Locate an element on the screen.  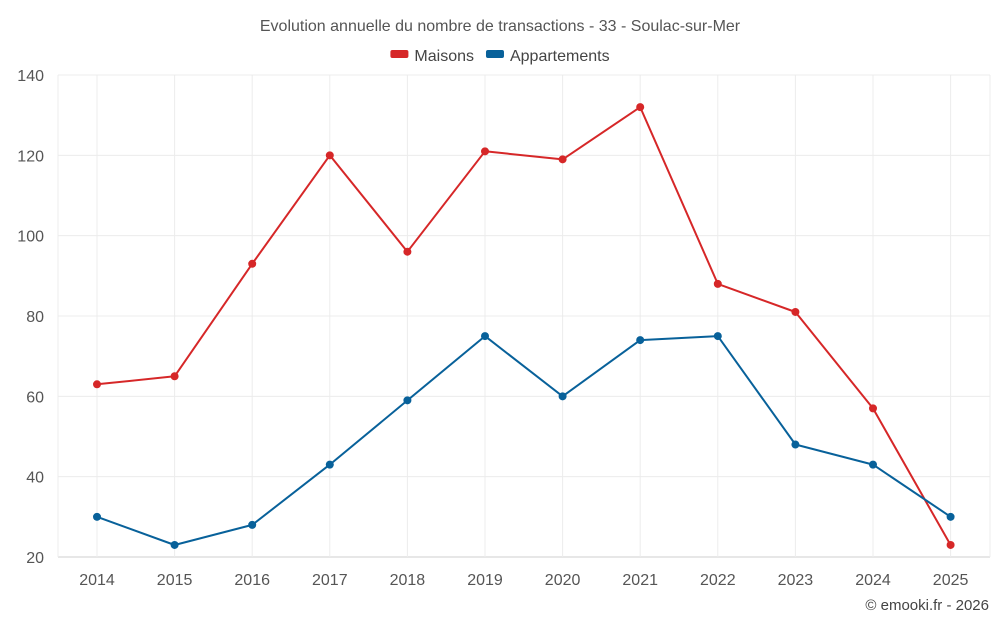
x-tick-label: 2017 is located at coordinates (330, 580).